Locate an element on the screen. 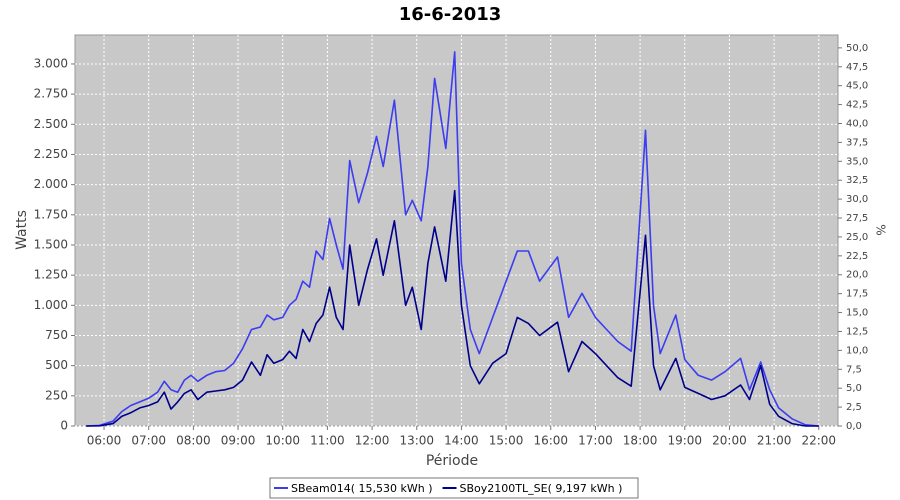  y-tick-label: 3.000 is located at coordinates (51, 63).